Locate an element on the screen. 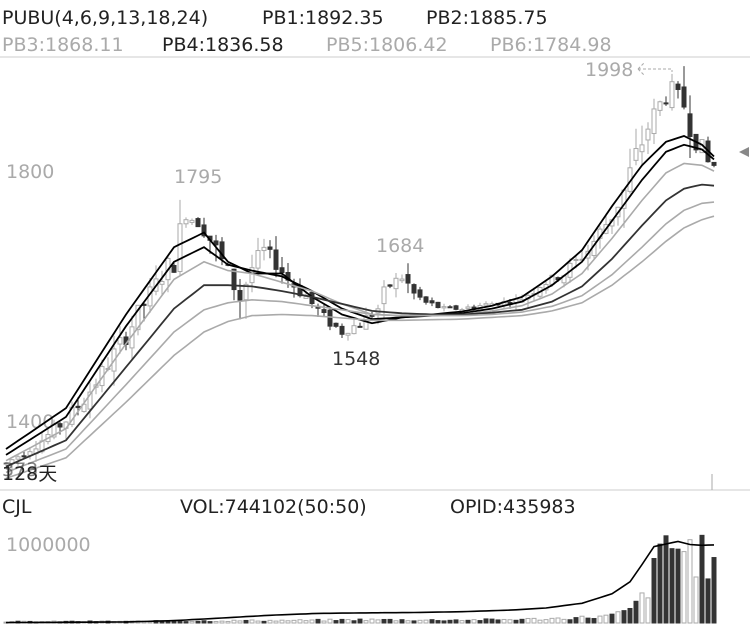 The width and height of the screenshot is (750, 625). current-price-marker is located at coordinates (744, 152).